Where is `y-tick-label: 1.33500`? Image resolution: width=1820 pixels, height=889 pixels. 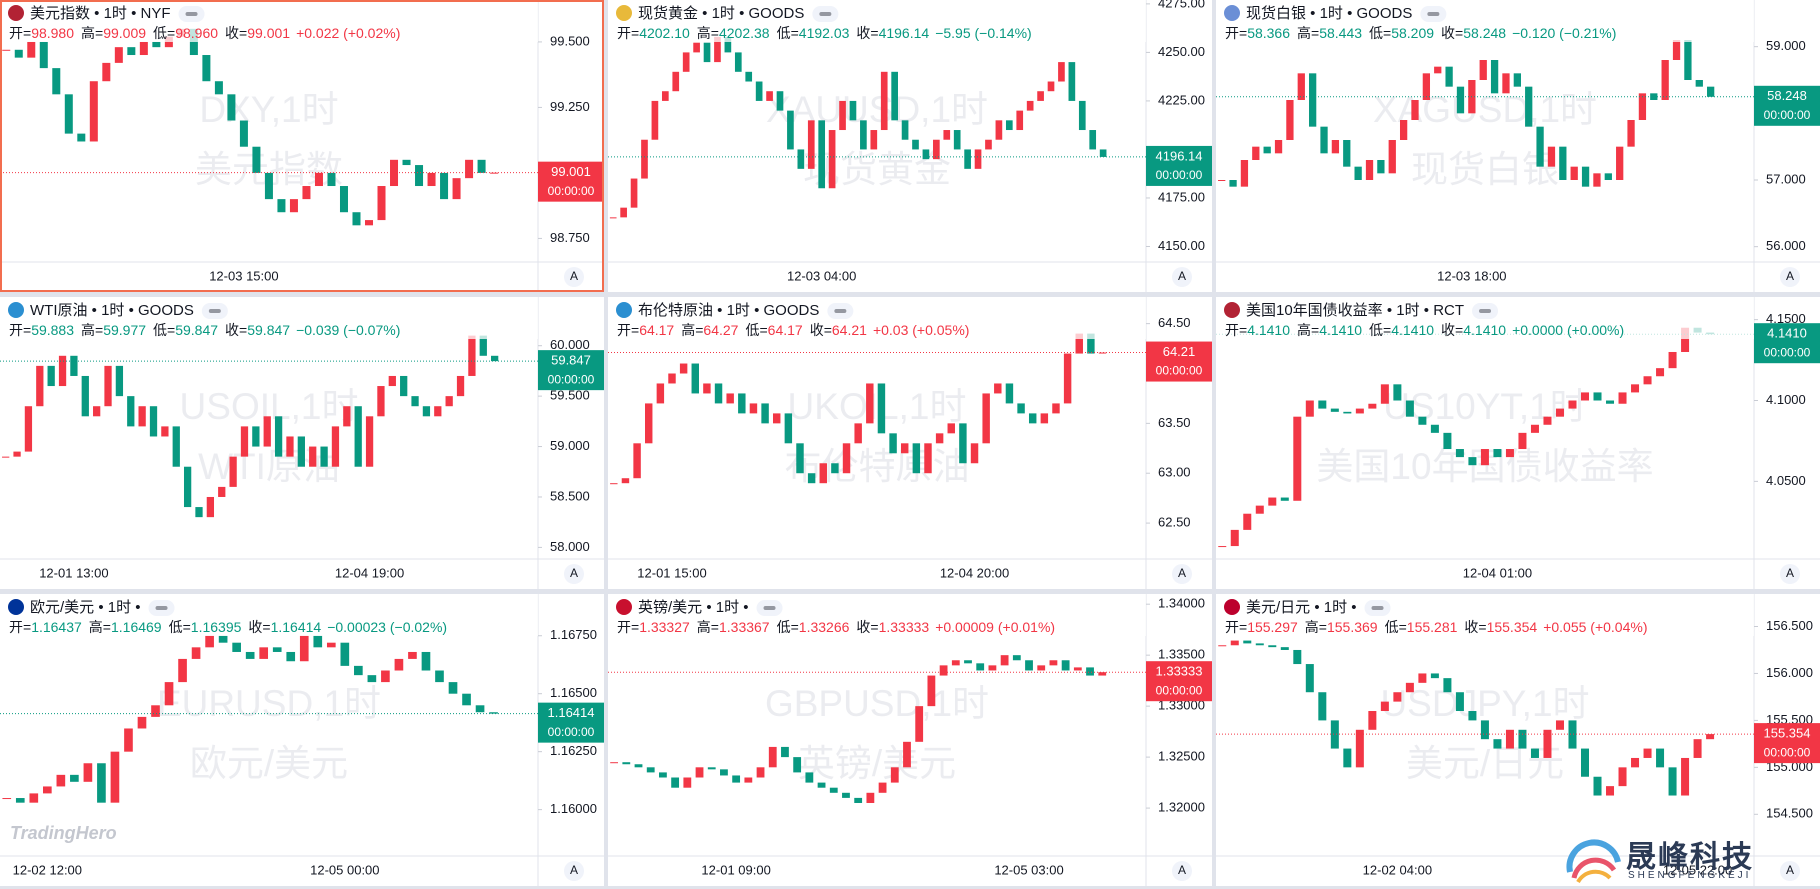 y-tick-label: 1.33500 is located at coordinates (1181, 654).